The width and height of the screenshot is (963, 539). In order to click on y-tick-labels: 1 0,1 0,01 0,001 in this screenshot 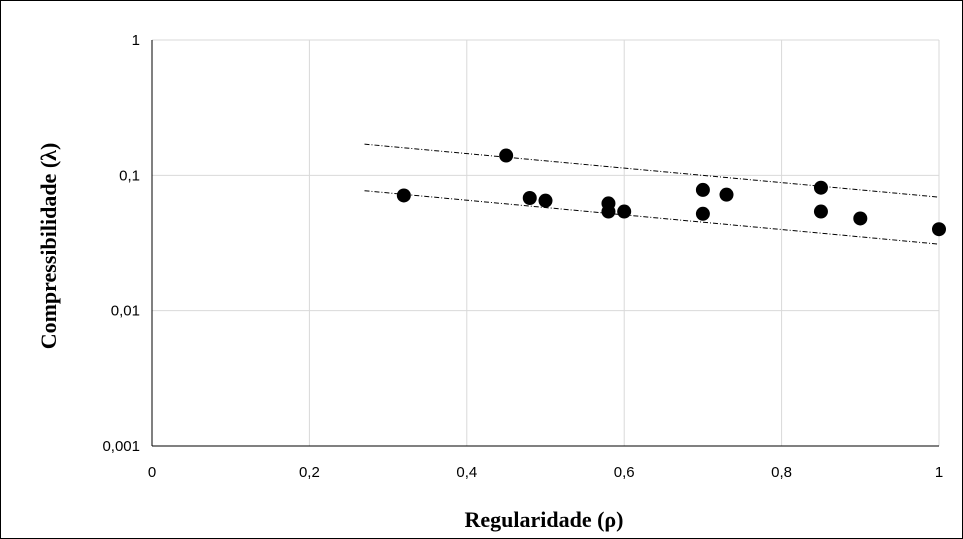, I will do `click(121, 243)`.